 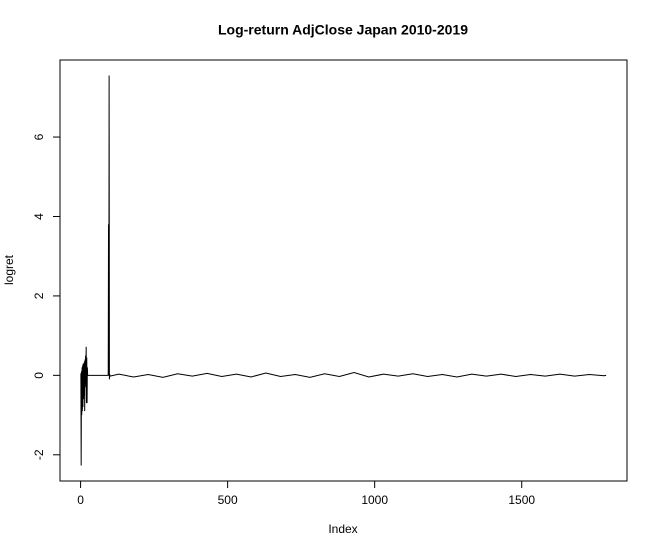 What do you see at coordinates (9, 269) in the screenshot?
I see `y-axis-label: logret` at bounding box center [9, 269].